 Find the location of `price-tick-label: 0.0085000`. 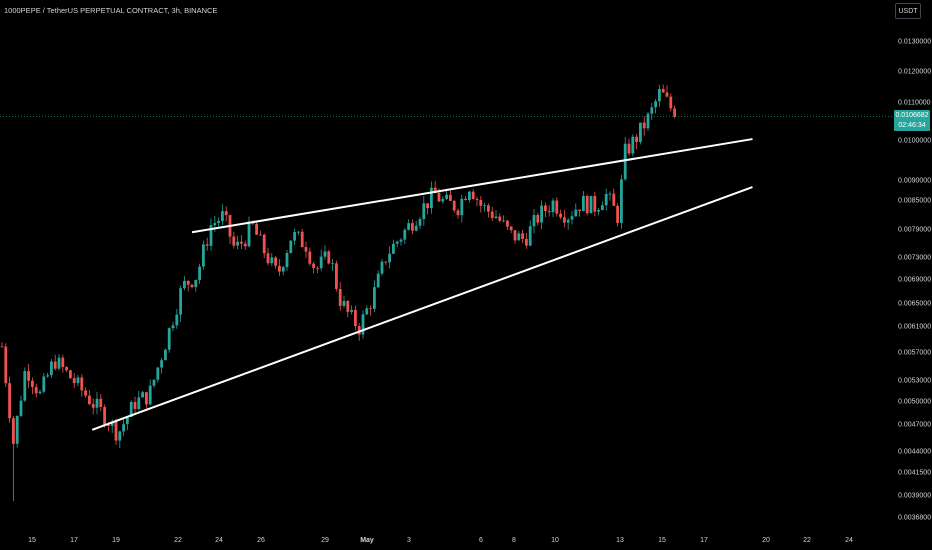

price-tick-label: 0.0085000 is located at coordinates (915, 201).